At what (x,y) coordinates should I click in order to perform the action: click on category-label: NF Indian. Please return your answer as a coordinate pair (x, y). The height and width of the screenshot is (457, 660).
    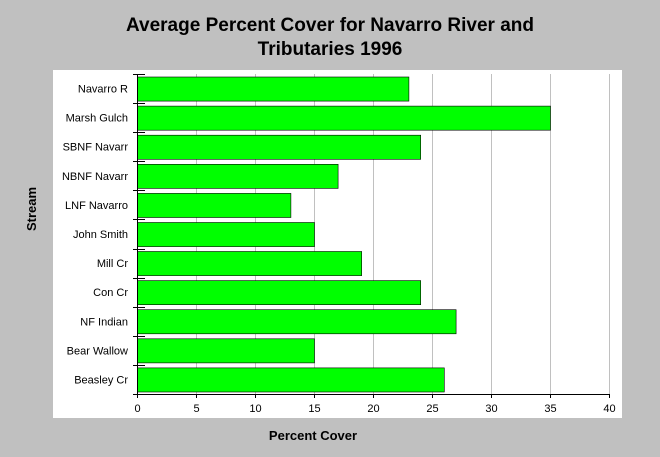
    Looking at the image, I should click on (104, 322).